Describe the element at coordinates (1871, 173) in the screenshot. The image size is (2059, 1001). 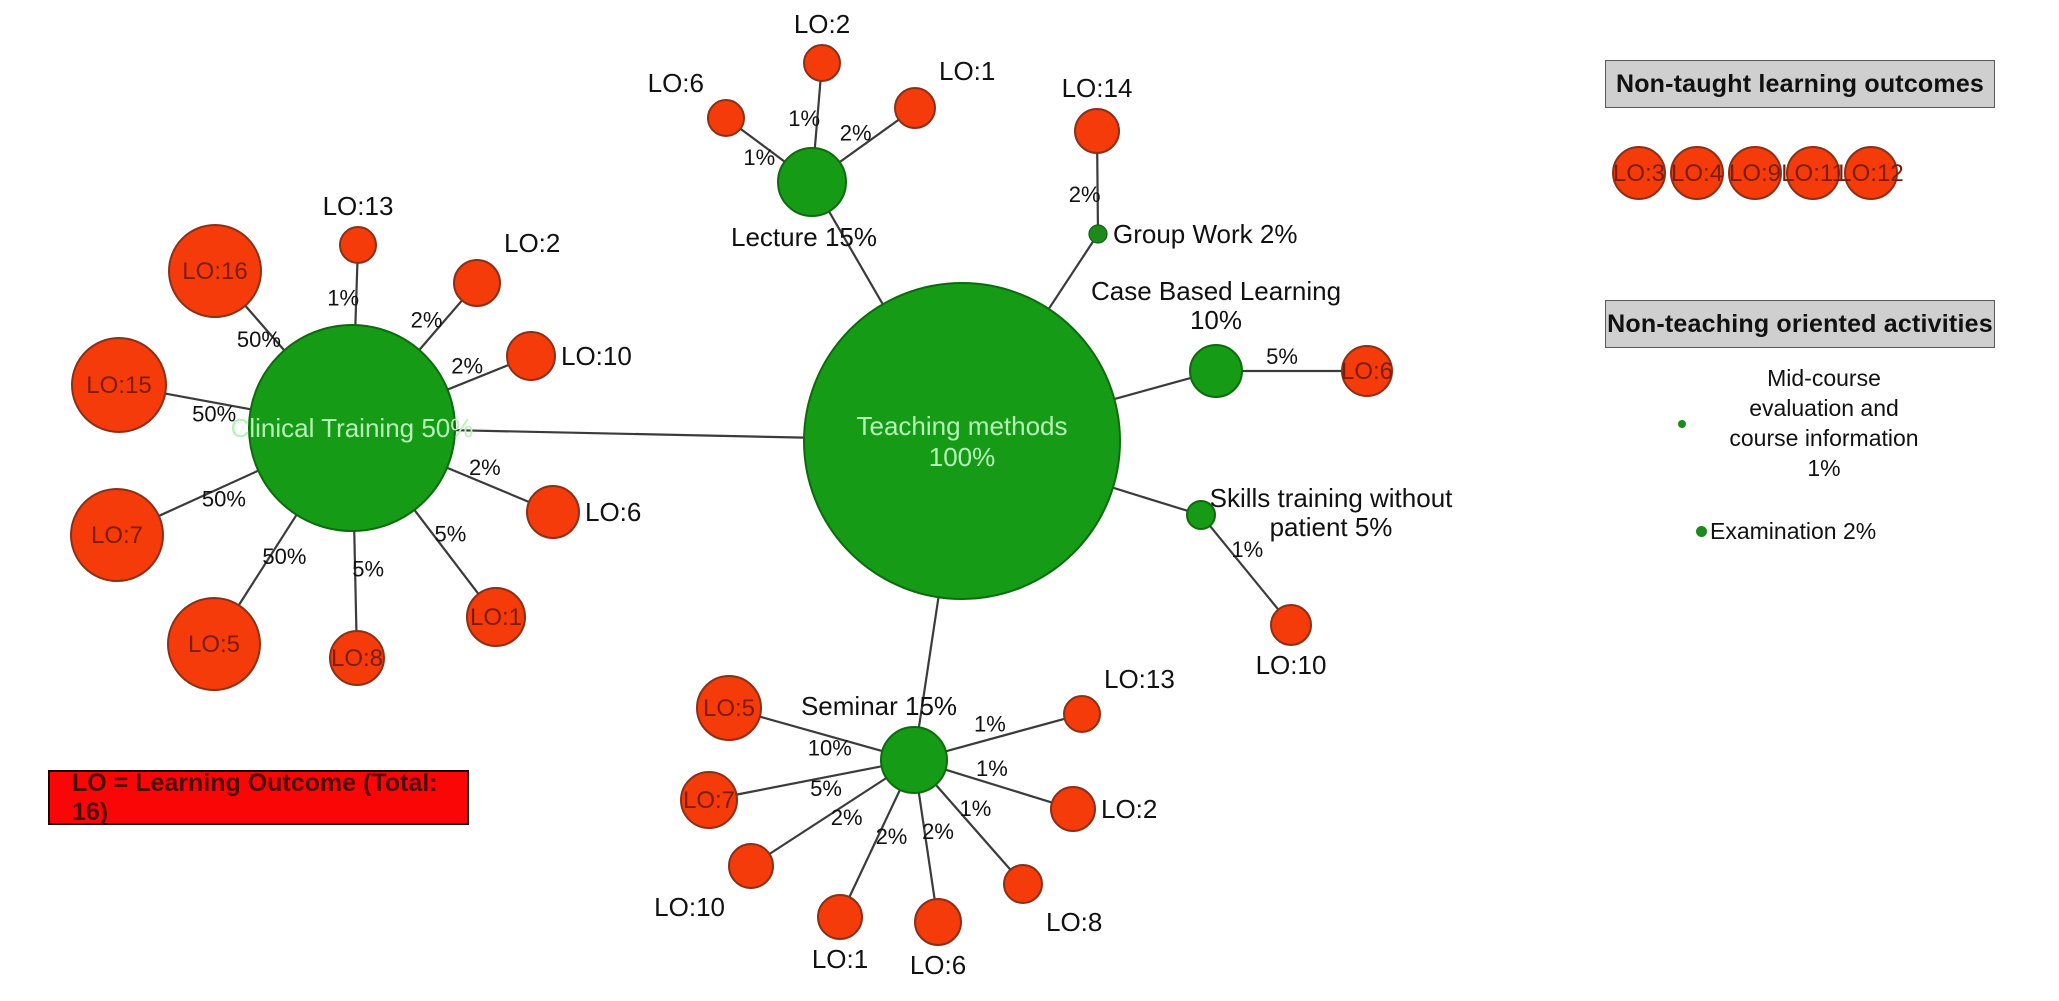
I see `non-taught-node-lo12` at that location.